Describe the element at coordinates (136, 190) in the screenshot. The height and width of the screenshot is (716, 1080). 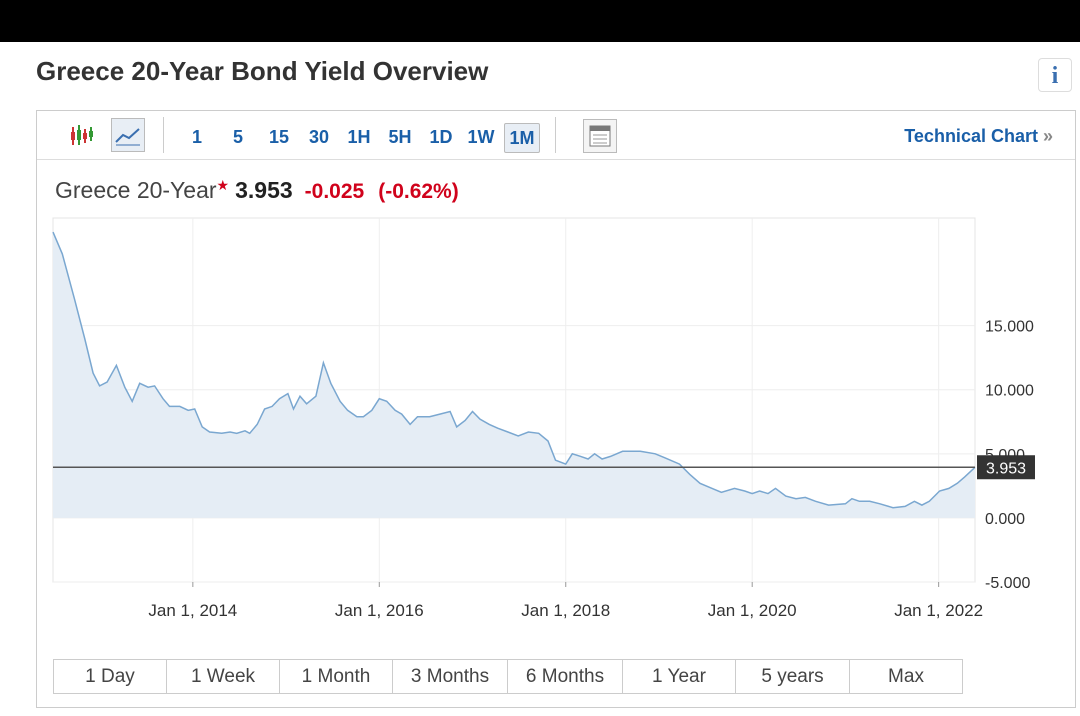
I see `instrument-name: Greece 20-Year` at that location.